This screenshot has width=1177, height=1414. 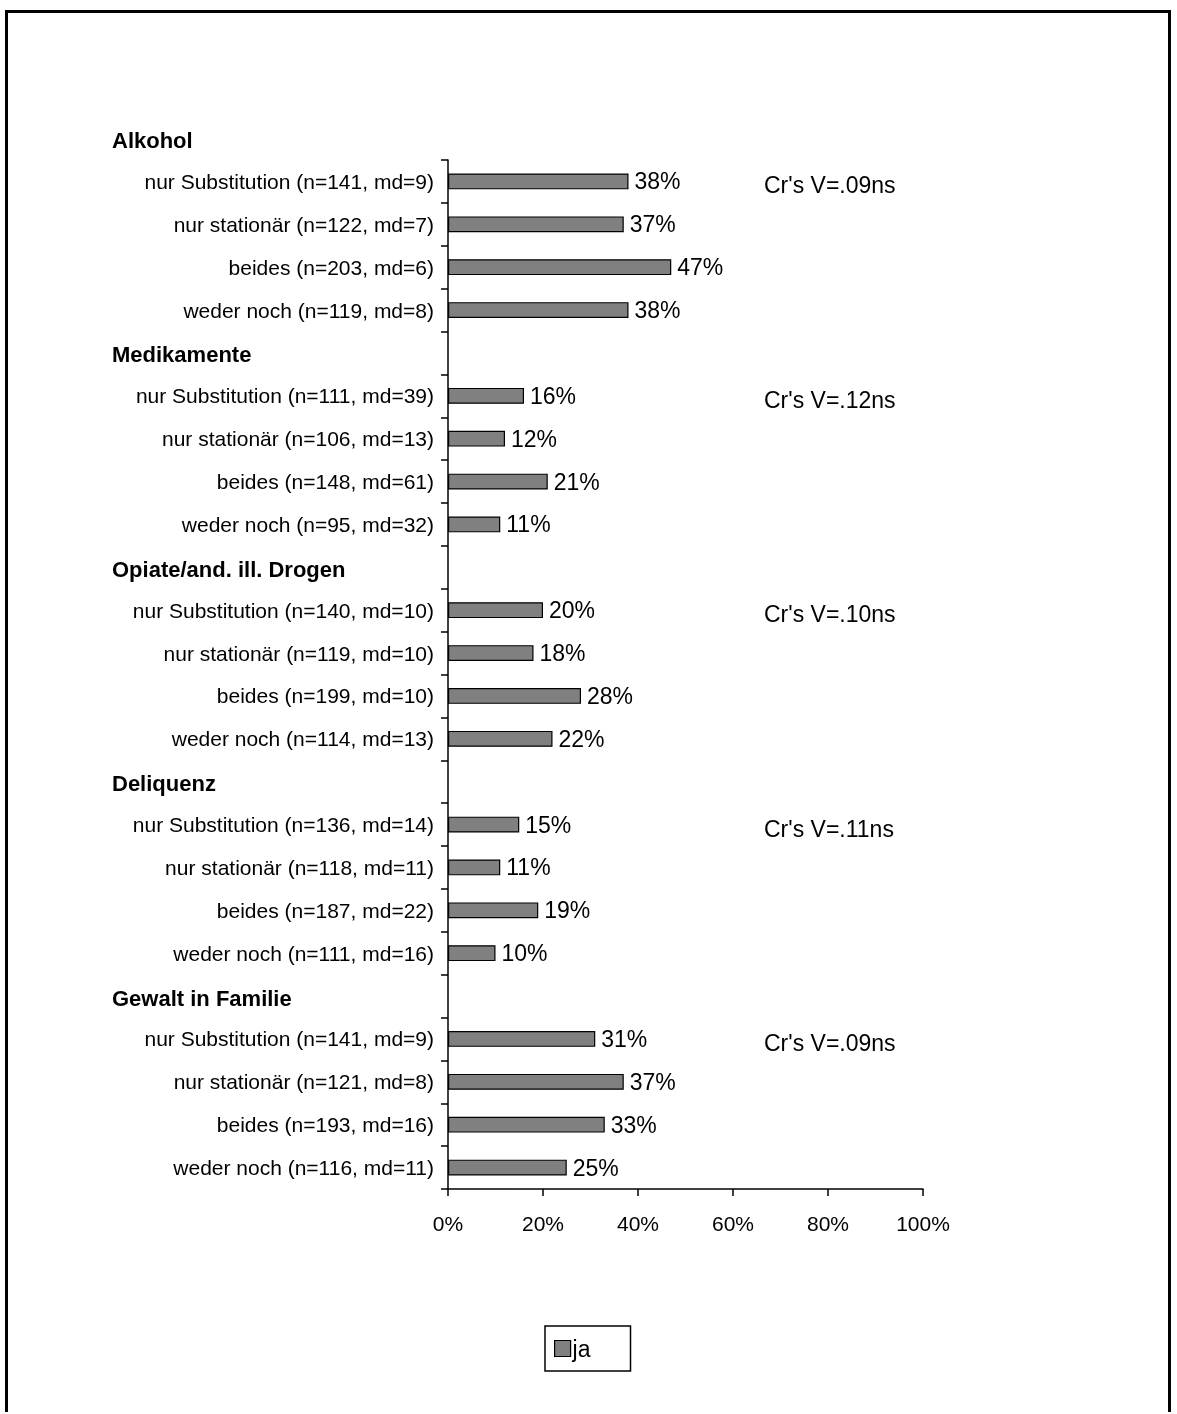 What do you see at coordinates (829, 828) in the screenshot?
I see `annotation: Cr's V=.11ns` at bounding box center [829, 828].